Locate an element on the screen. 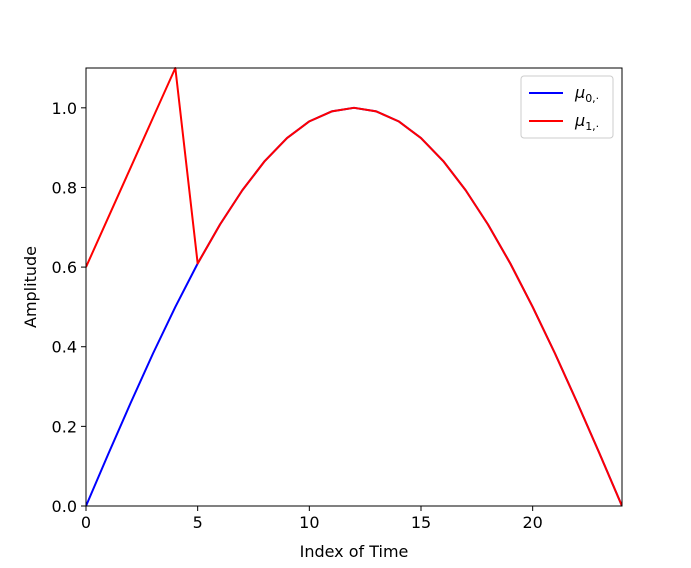  x-tick-label: 10 is located at coordinates (309, 522).